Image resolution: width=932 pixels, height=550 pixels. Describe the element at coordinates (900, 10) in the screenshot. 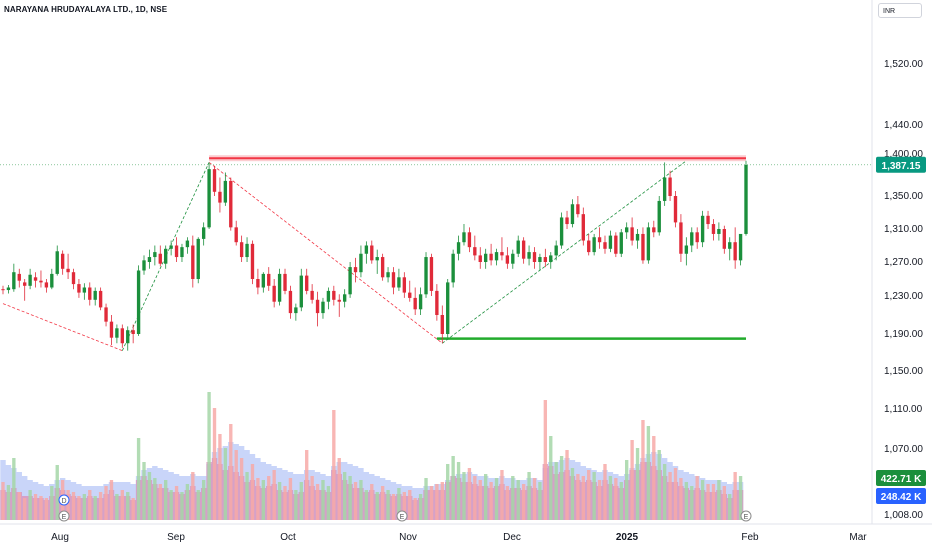

I see `currency-selector: INR` at that location.